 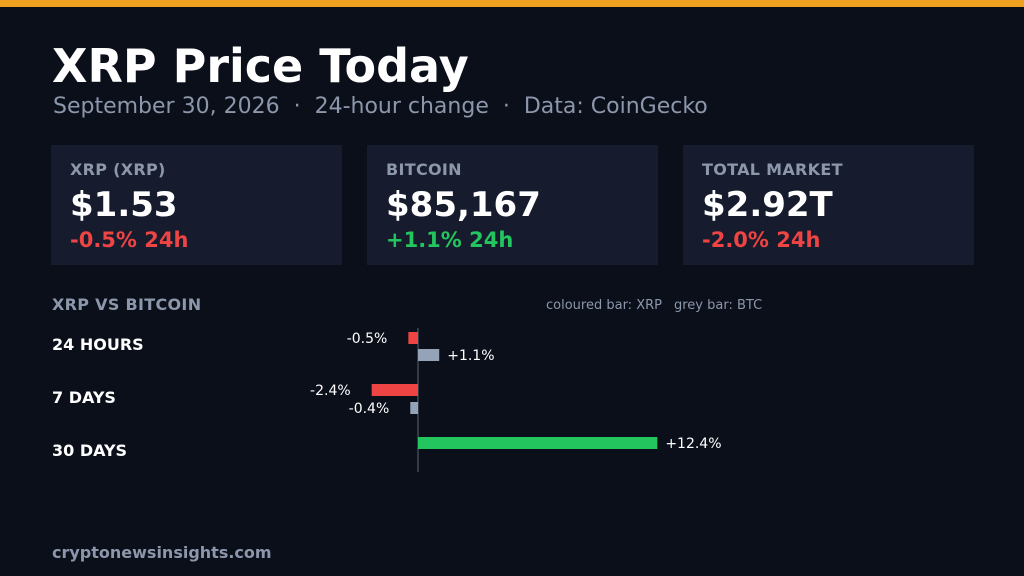 I want to click on subtitle-date: September 30, 2026, so click(x=166, y=106).